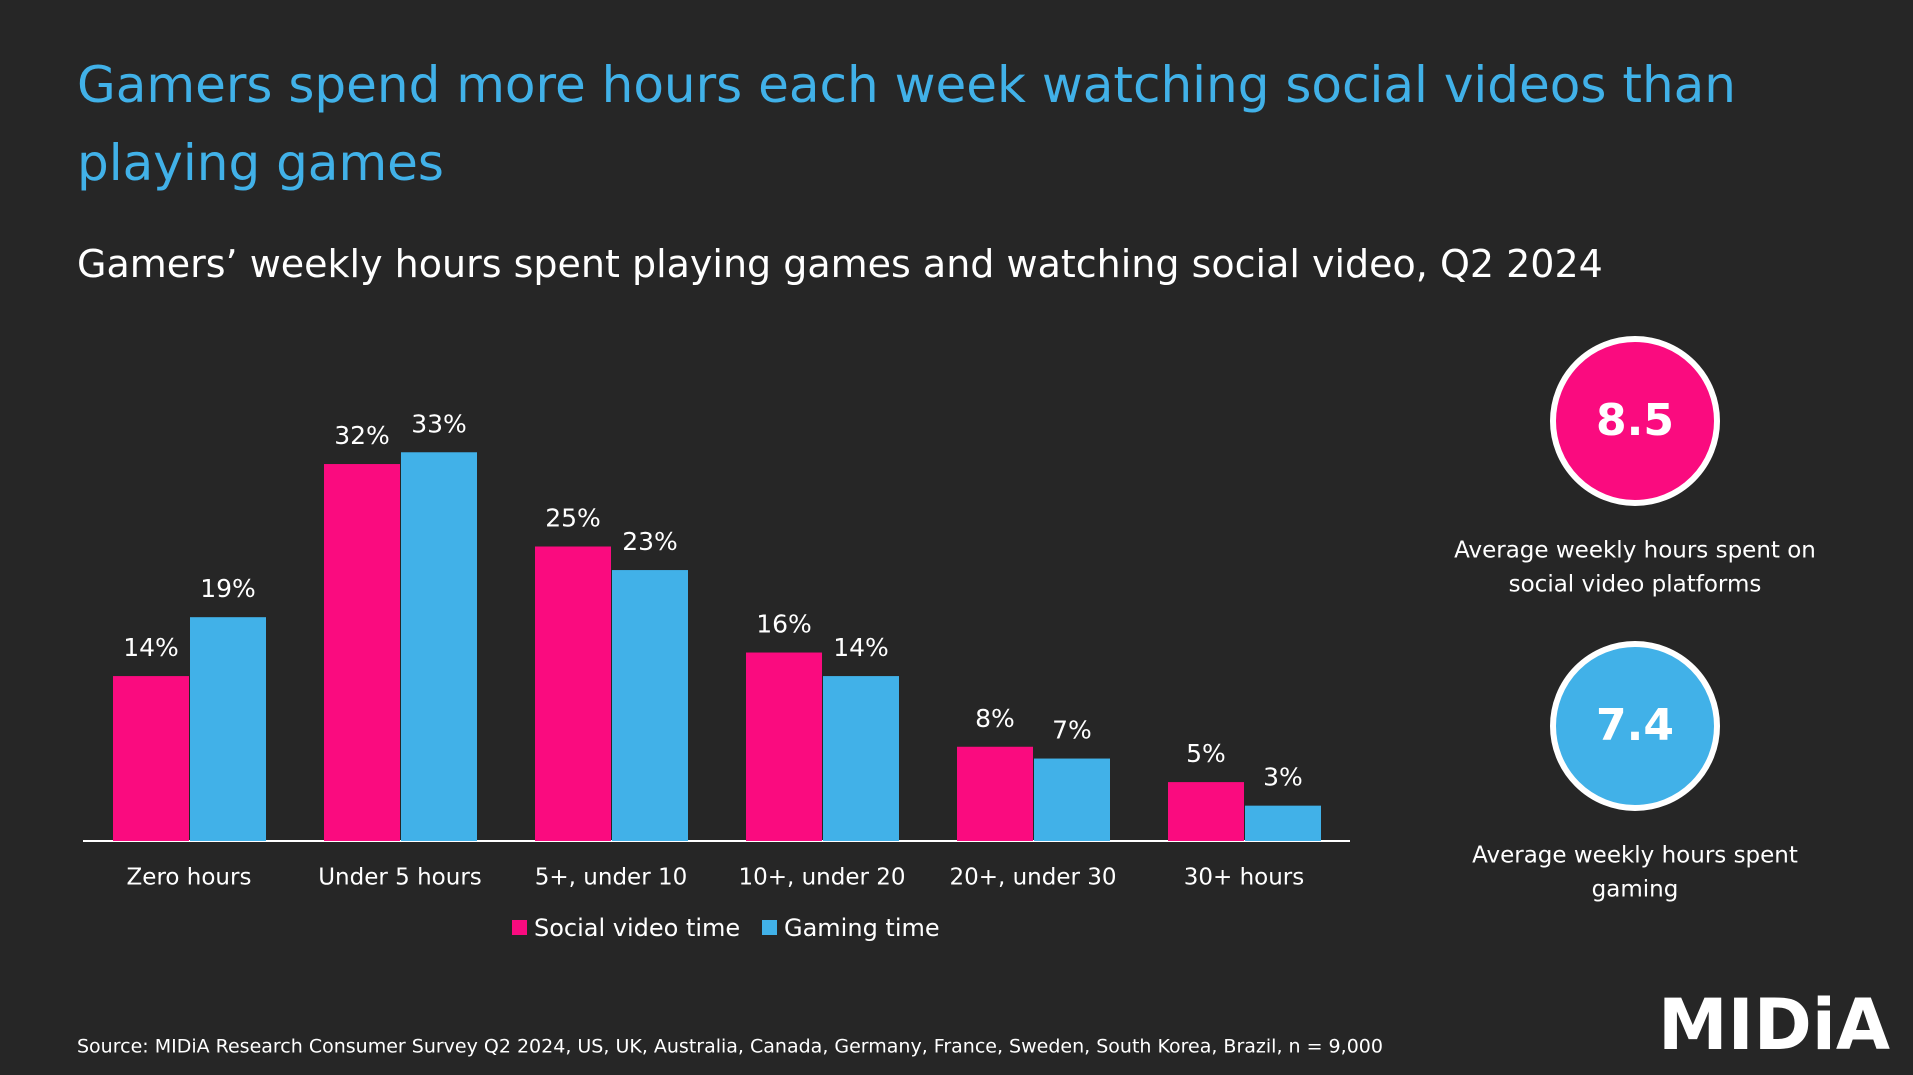 The image size is (1913, 1075). What do you see at coordinates (573, 518) in the screenshot?
I see `value-label: 25%` at bounding box center [573, 518].